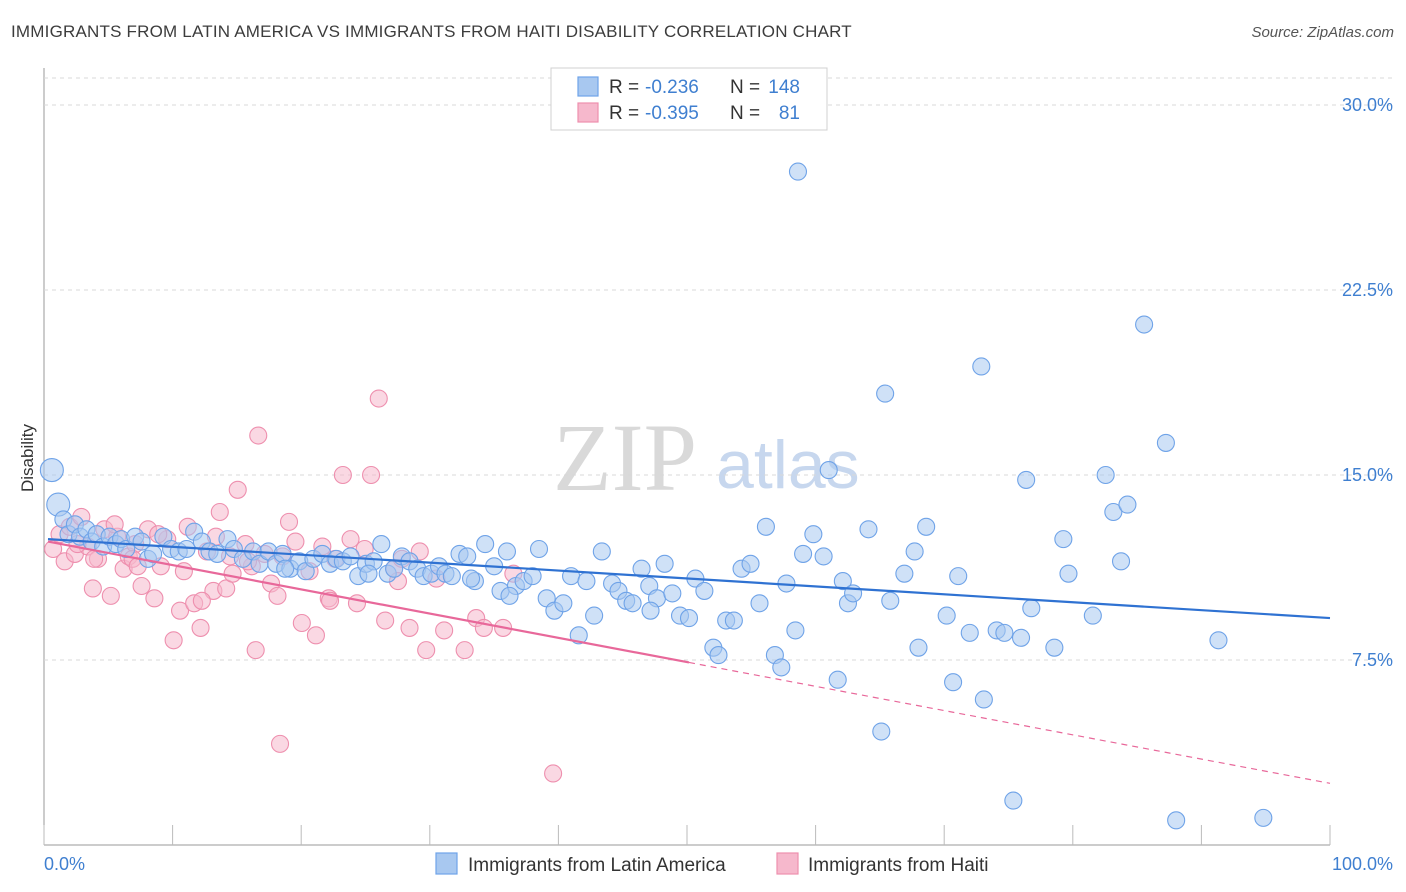 This screenshot has width=1406, height=892. I want to click on legend-n-label-2: N =, so click(745, 113).